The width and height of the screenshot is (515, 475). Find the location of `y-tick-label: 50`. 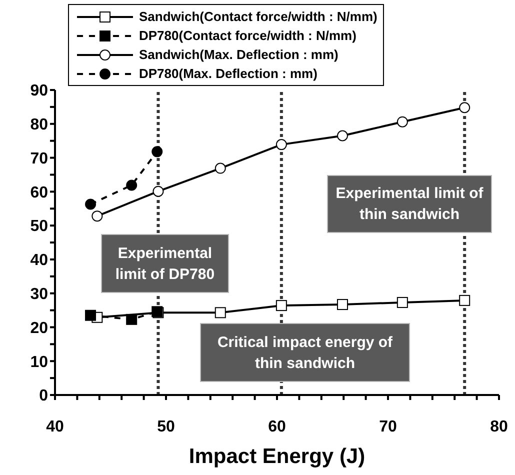

y-tick-label: 50 is located at coordinates (39, 227).